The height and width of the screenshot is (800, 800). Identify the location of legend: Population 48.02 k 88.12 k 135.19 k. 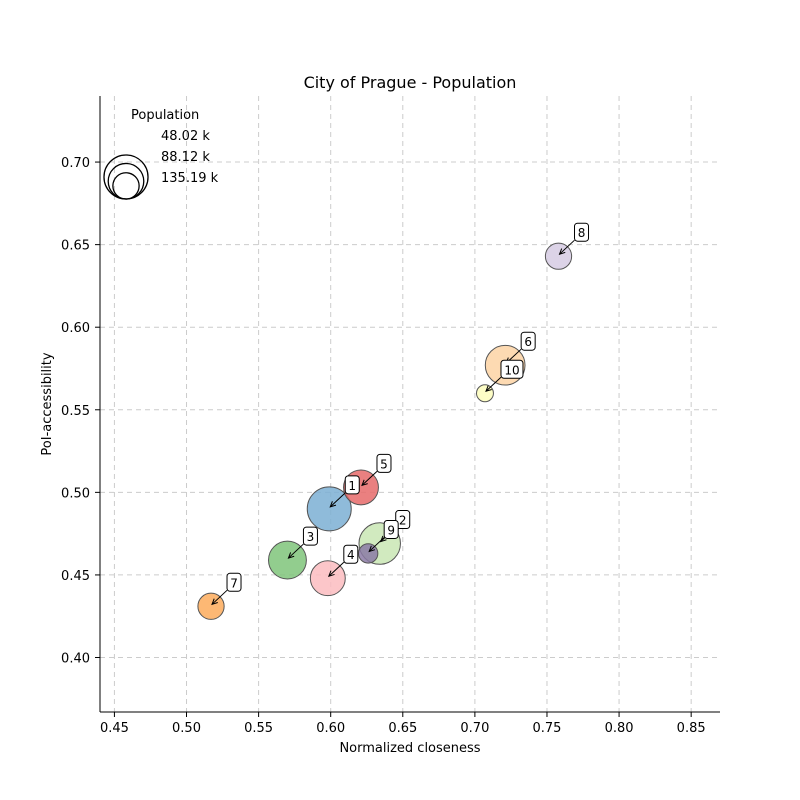
(161, 154).